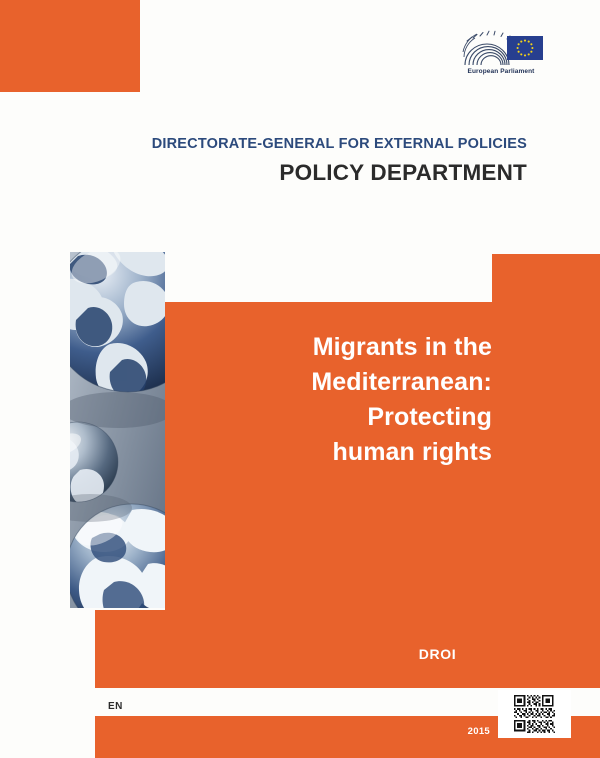 Image resolution: width=600 pixels, height=758 pixels. I want to click on page-title-line-4: human rights, so click(412, 452).